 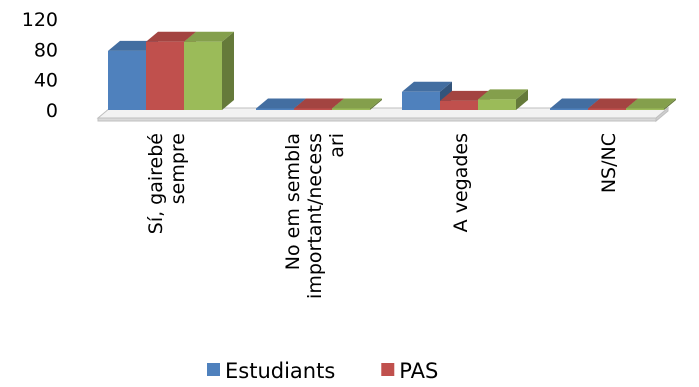 I want to click on category-label: NS/NC, so click(x=609, y=163).